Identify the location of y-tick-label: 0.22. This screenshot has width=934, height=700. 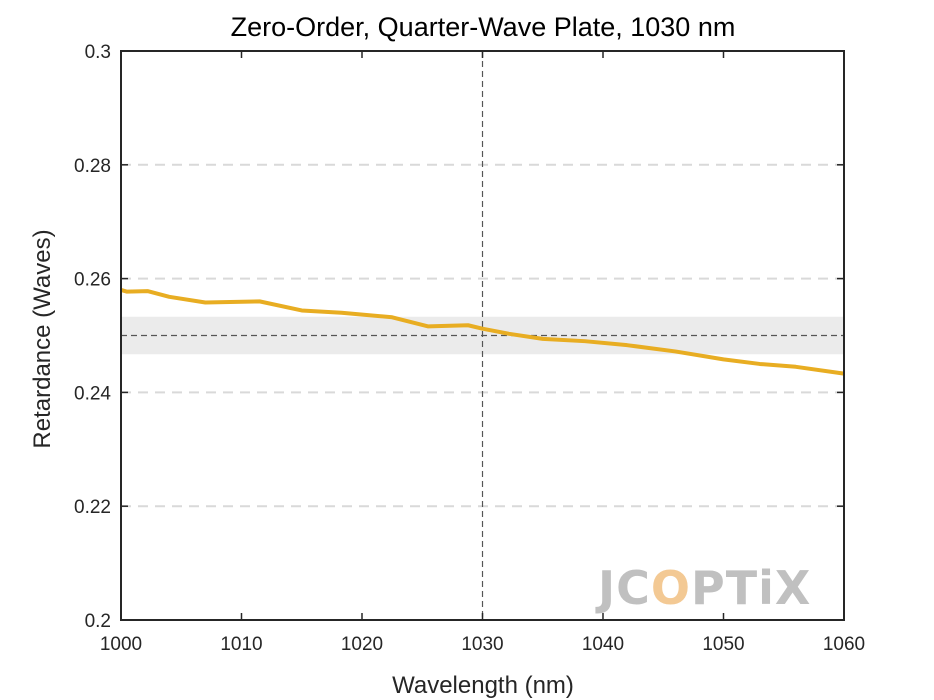
(92, 507).